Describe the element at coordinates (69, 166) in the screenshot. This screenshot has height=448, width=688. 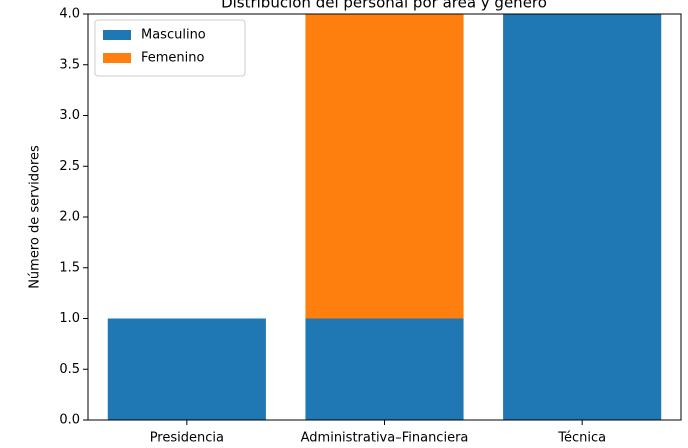
I see `y-tick-label: 2.5` at that location.